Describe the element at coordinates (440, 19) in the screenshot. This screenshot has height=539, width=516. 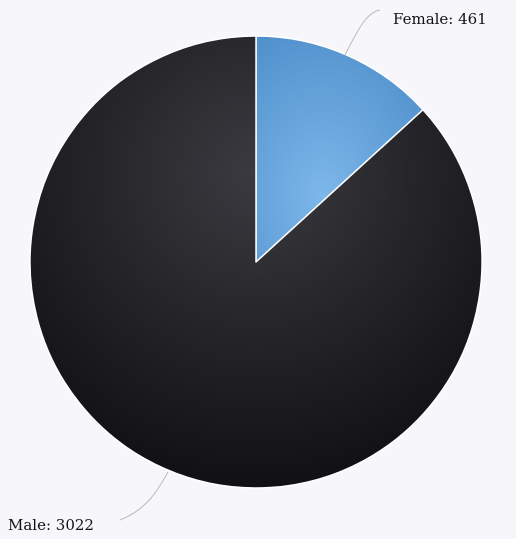
I see `female-label: Female: 461` at that location.